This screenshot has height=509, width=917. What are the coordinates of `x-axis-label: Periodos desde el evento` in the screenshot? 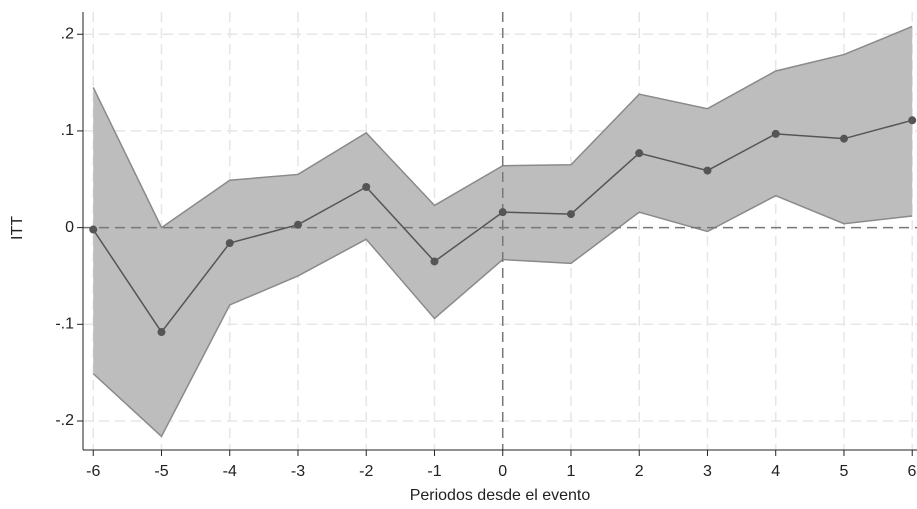 It's located at (500, 495).